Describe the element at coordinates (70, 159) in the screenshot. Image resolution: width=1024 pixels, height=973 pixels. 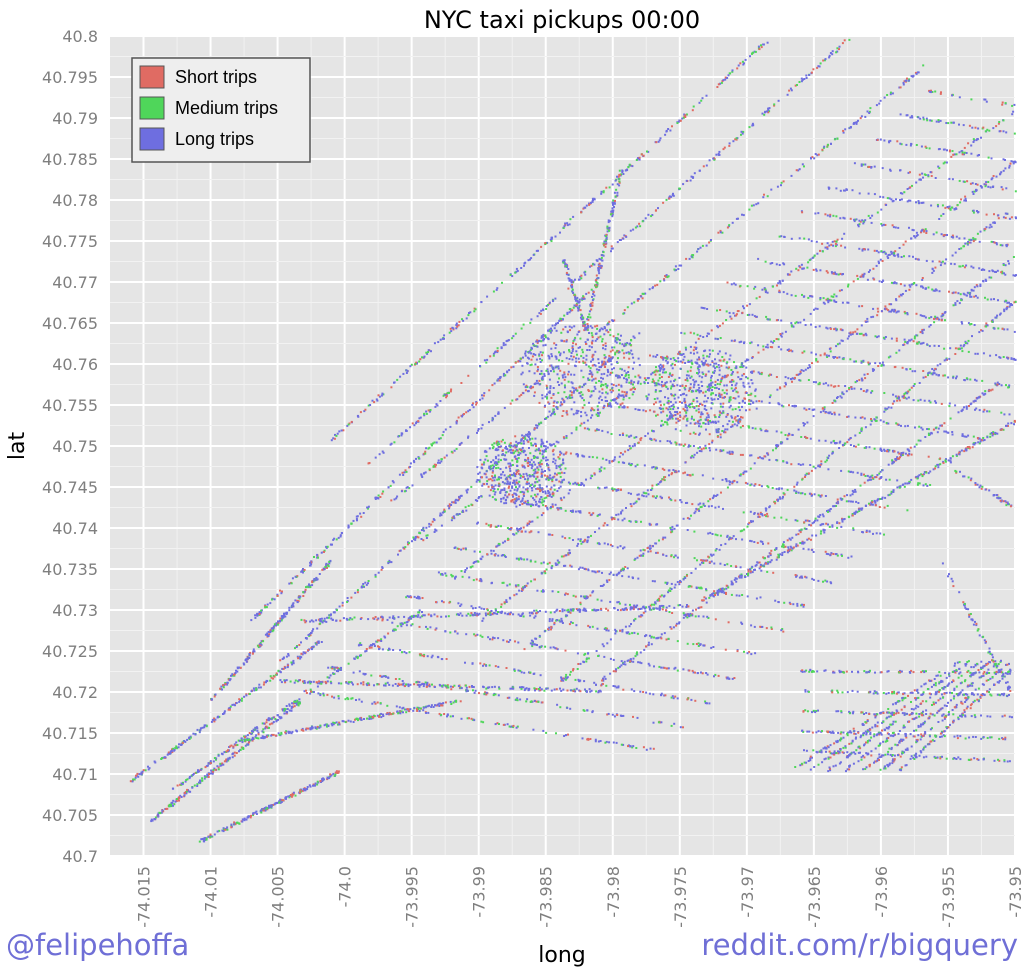
I see `y-tick-label: 40.785` at that location.